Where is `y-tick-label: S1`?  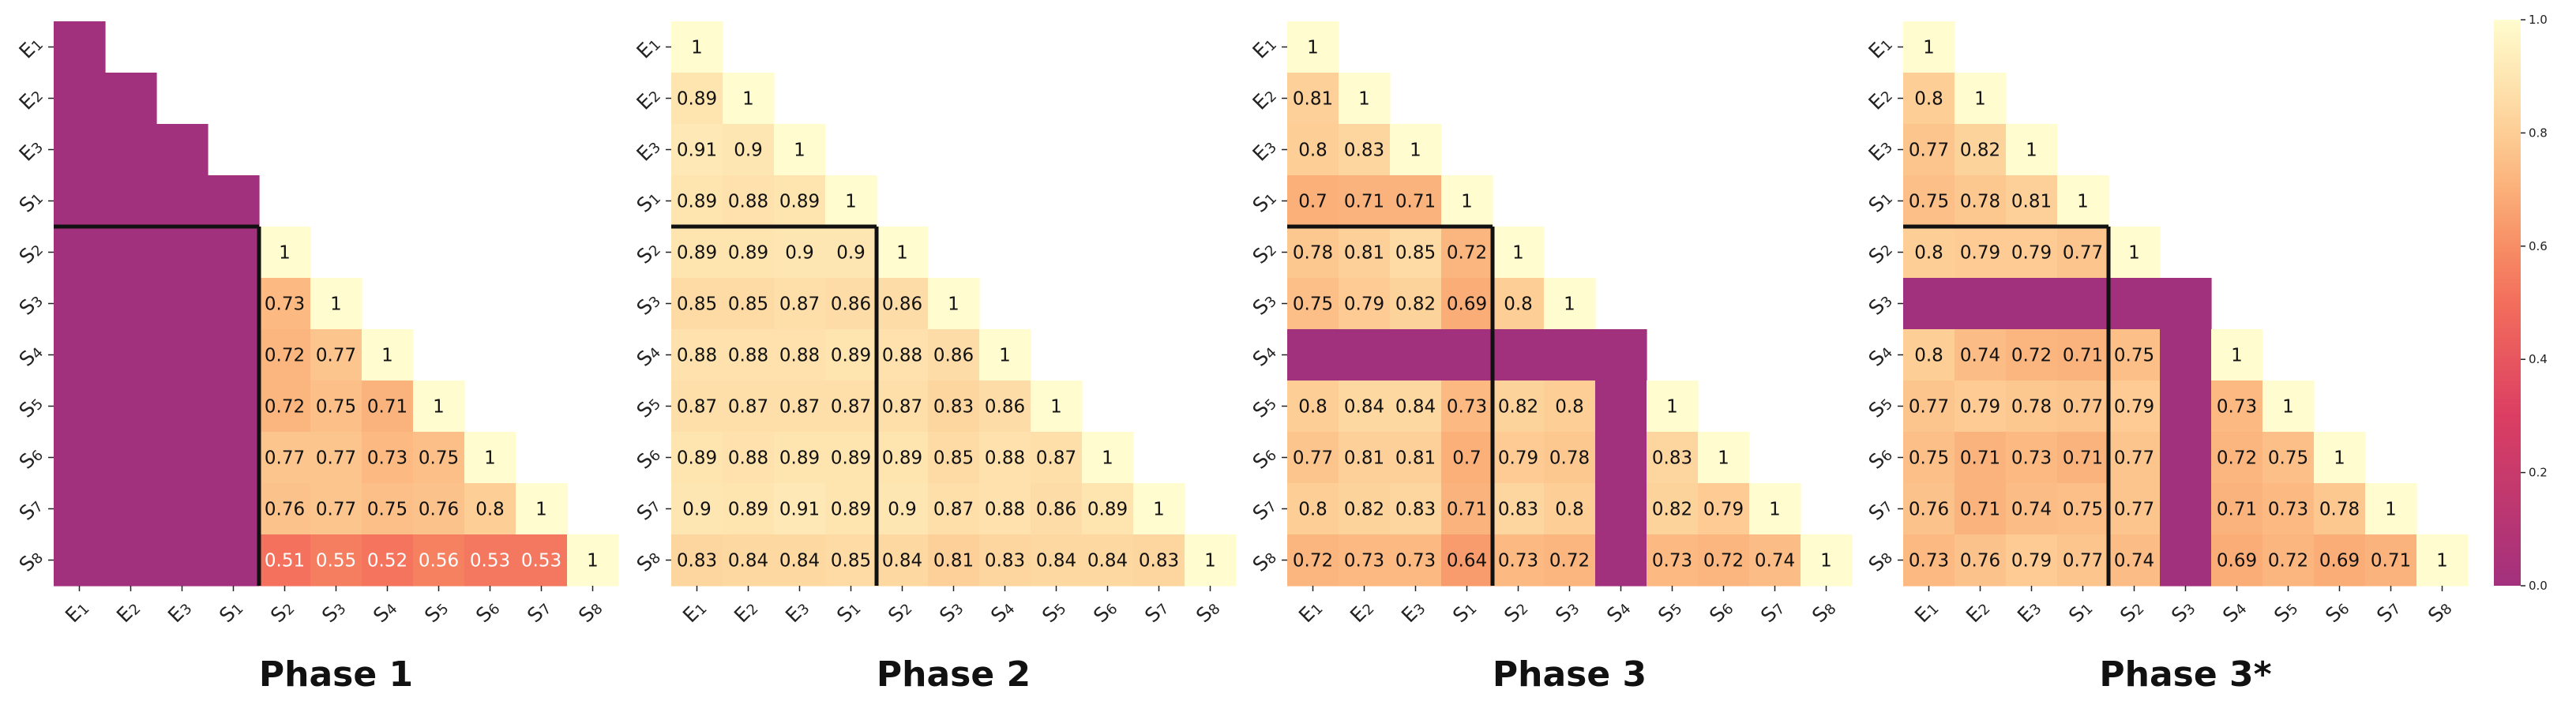 y-tick-label: S1 is located at coordinates (30, 202).